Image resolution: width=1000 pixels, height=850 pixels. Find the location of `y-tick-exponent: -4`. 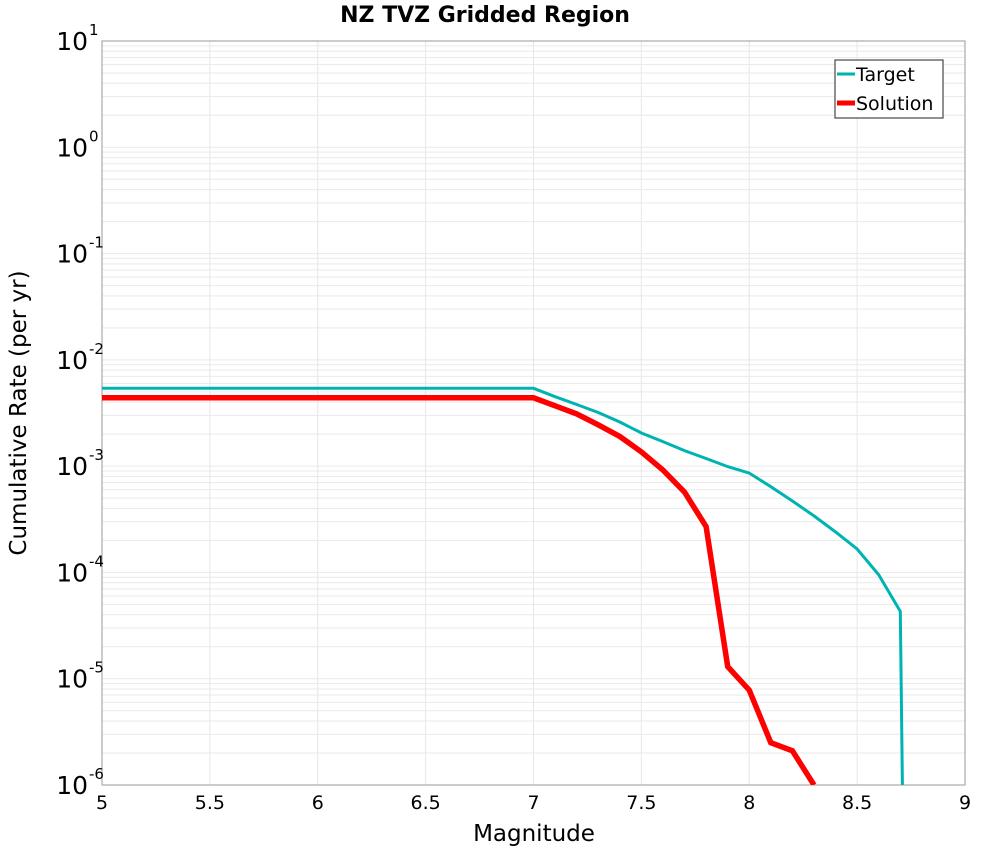

y-tick-exponent: -4 is located at coordinates (96, 561).